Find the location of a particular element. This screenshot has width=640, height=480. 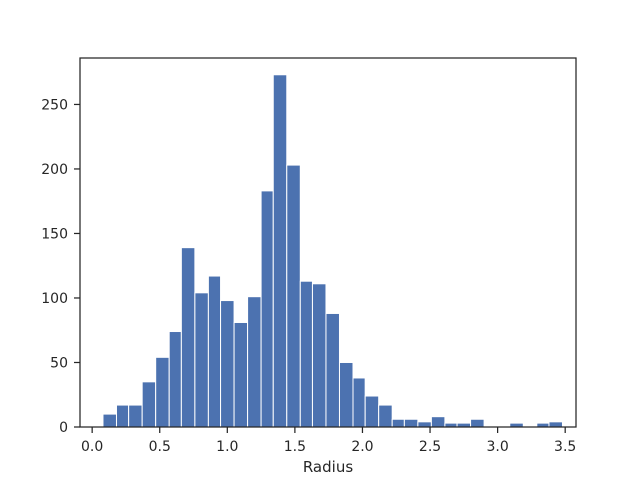

y-tick-label-3: 150 is located at coordinates (54, 234).